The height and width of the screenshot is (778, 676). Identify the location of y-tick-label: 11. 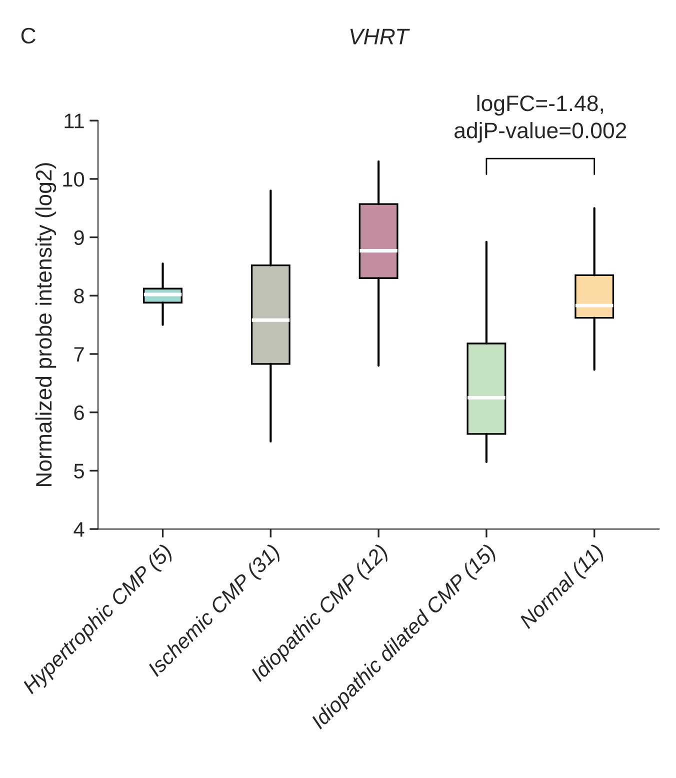
(74, 121).